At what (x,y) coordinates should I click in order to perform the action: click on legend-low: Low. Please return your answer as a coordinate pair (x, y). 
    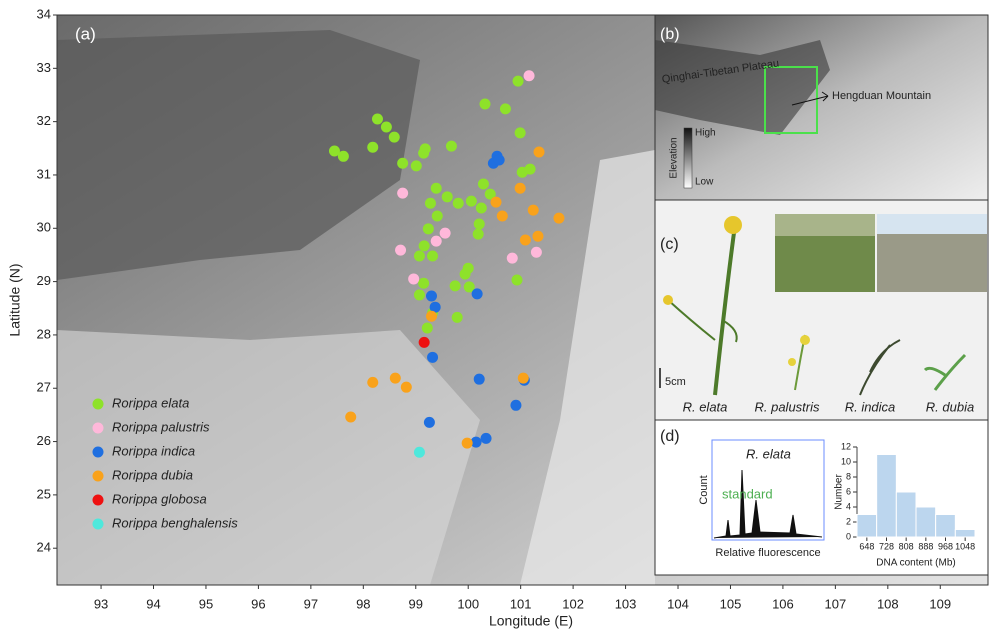
    Looking at the image, I should click on (704, 182).